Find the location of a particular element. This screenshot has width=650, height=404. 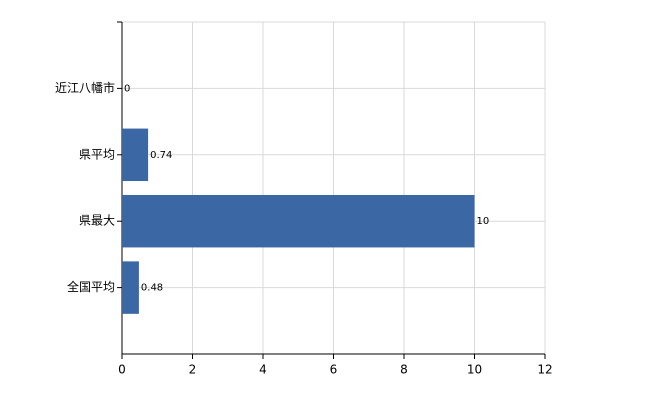

y-tick-label: 県平均 is located at coordinates (97, 154).